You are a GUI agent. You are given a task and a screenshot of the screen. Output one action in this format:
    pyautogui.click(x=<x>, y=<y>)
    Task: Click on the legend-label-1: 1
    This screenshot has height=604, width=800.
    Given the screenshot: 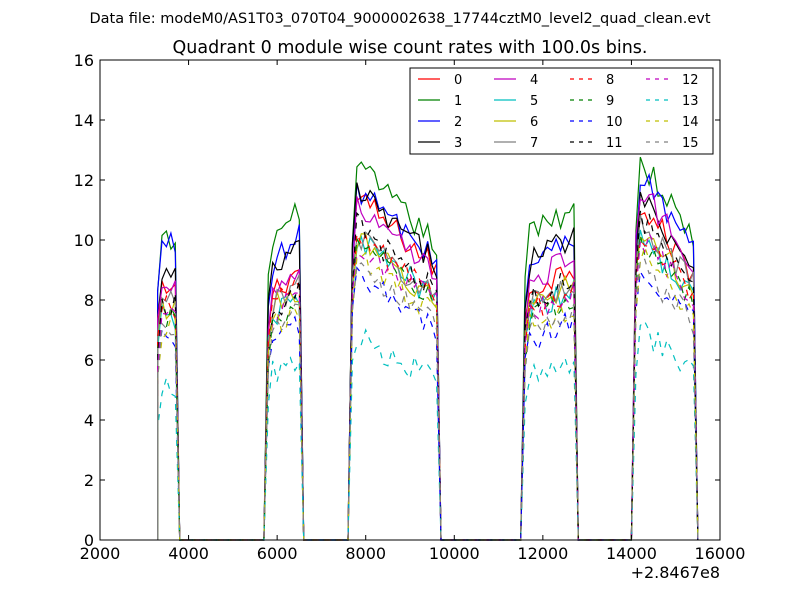 What is the action you would take?
    pyautogui.click(x=458, y=101)
    